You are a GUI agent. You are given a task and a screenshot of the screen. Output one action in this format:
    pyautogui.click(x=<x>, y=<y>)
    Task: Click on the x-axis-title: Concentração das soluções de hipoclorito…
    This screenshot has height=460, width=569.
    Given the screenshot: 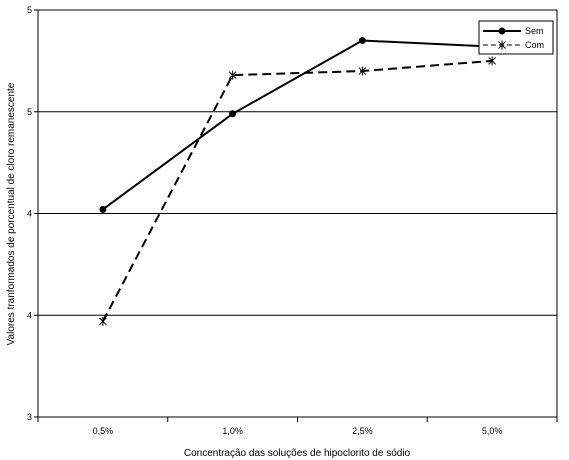 What is the action you would take?
    pyautogui.click(x=297, y=453)
    